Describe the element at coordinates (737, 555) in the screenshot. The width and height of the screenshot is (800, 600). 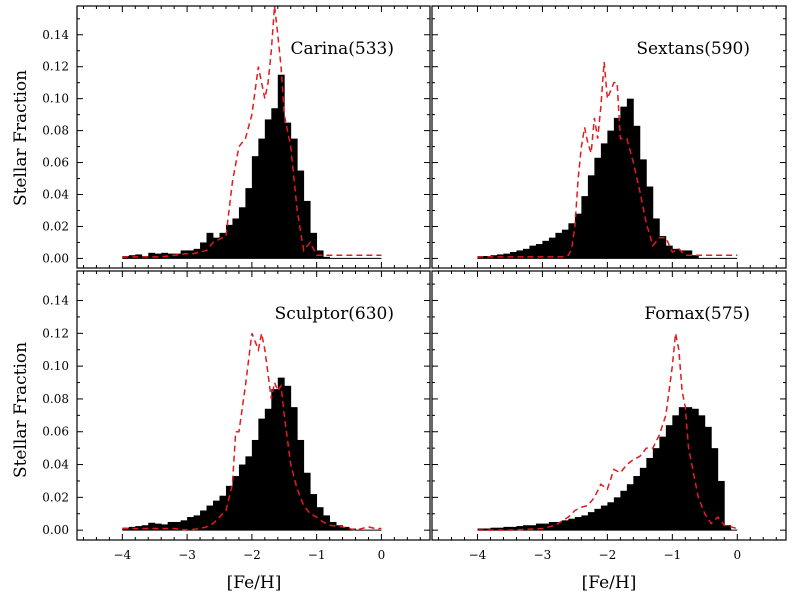
I see `x-tick-label: 0` at that location.